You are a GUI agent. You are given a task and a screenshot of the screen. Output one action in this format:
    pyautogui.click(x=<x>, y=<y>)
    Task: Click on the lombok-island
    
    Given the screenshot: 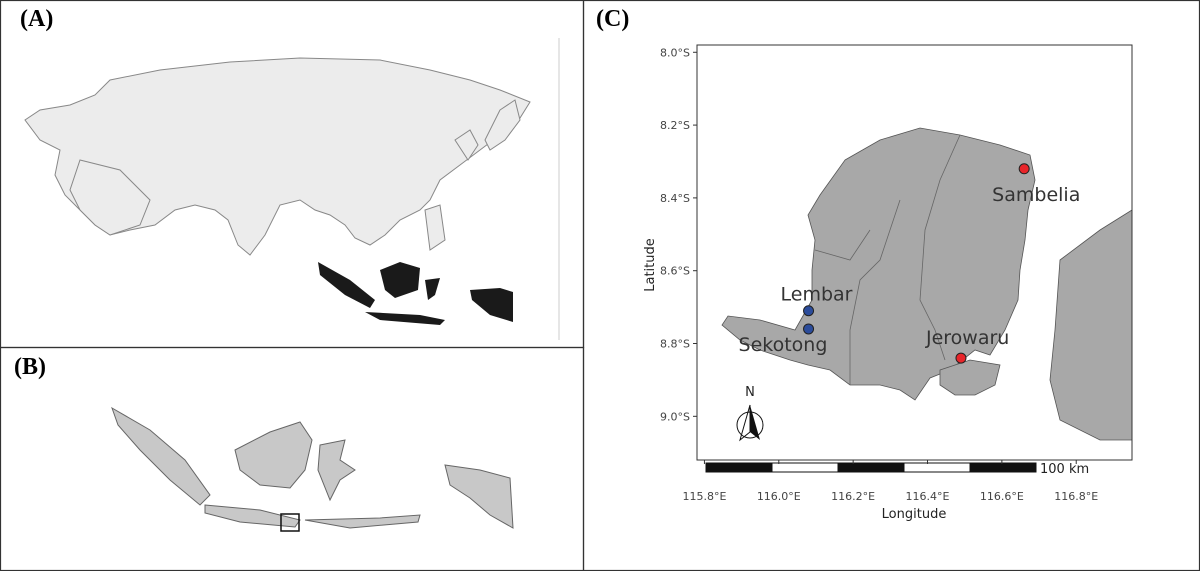 What is the action you would take?
    pyautogui.click(x=878, y=264)
    